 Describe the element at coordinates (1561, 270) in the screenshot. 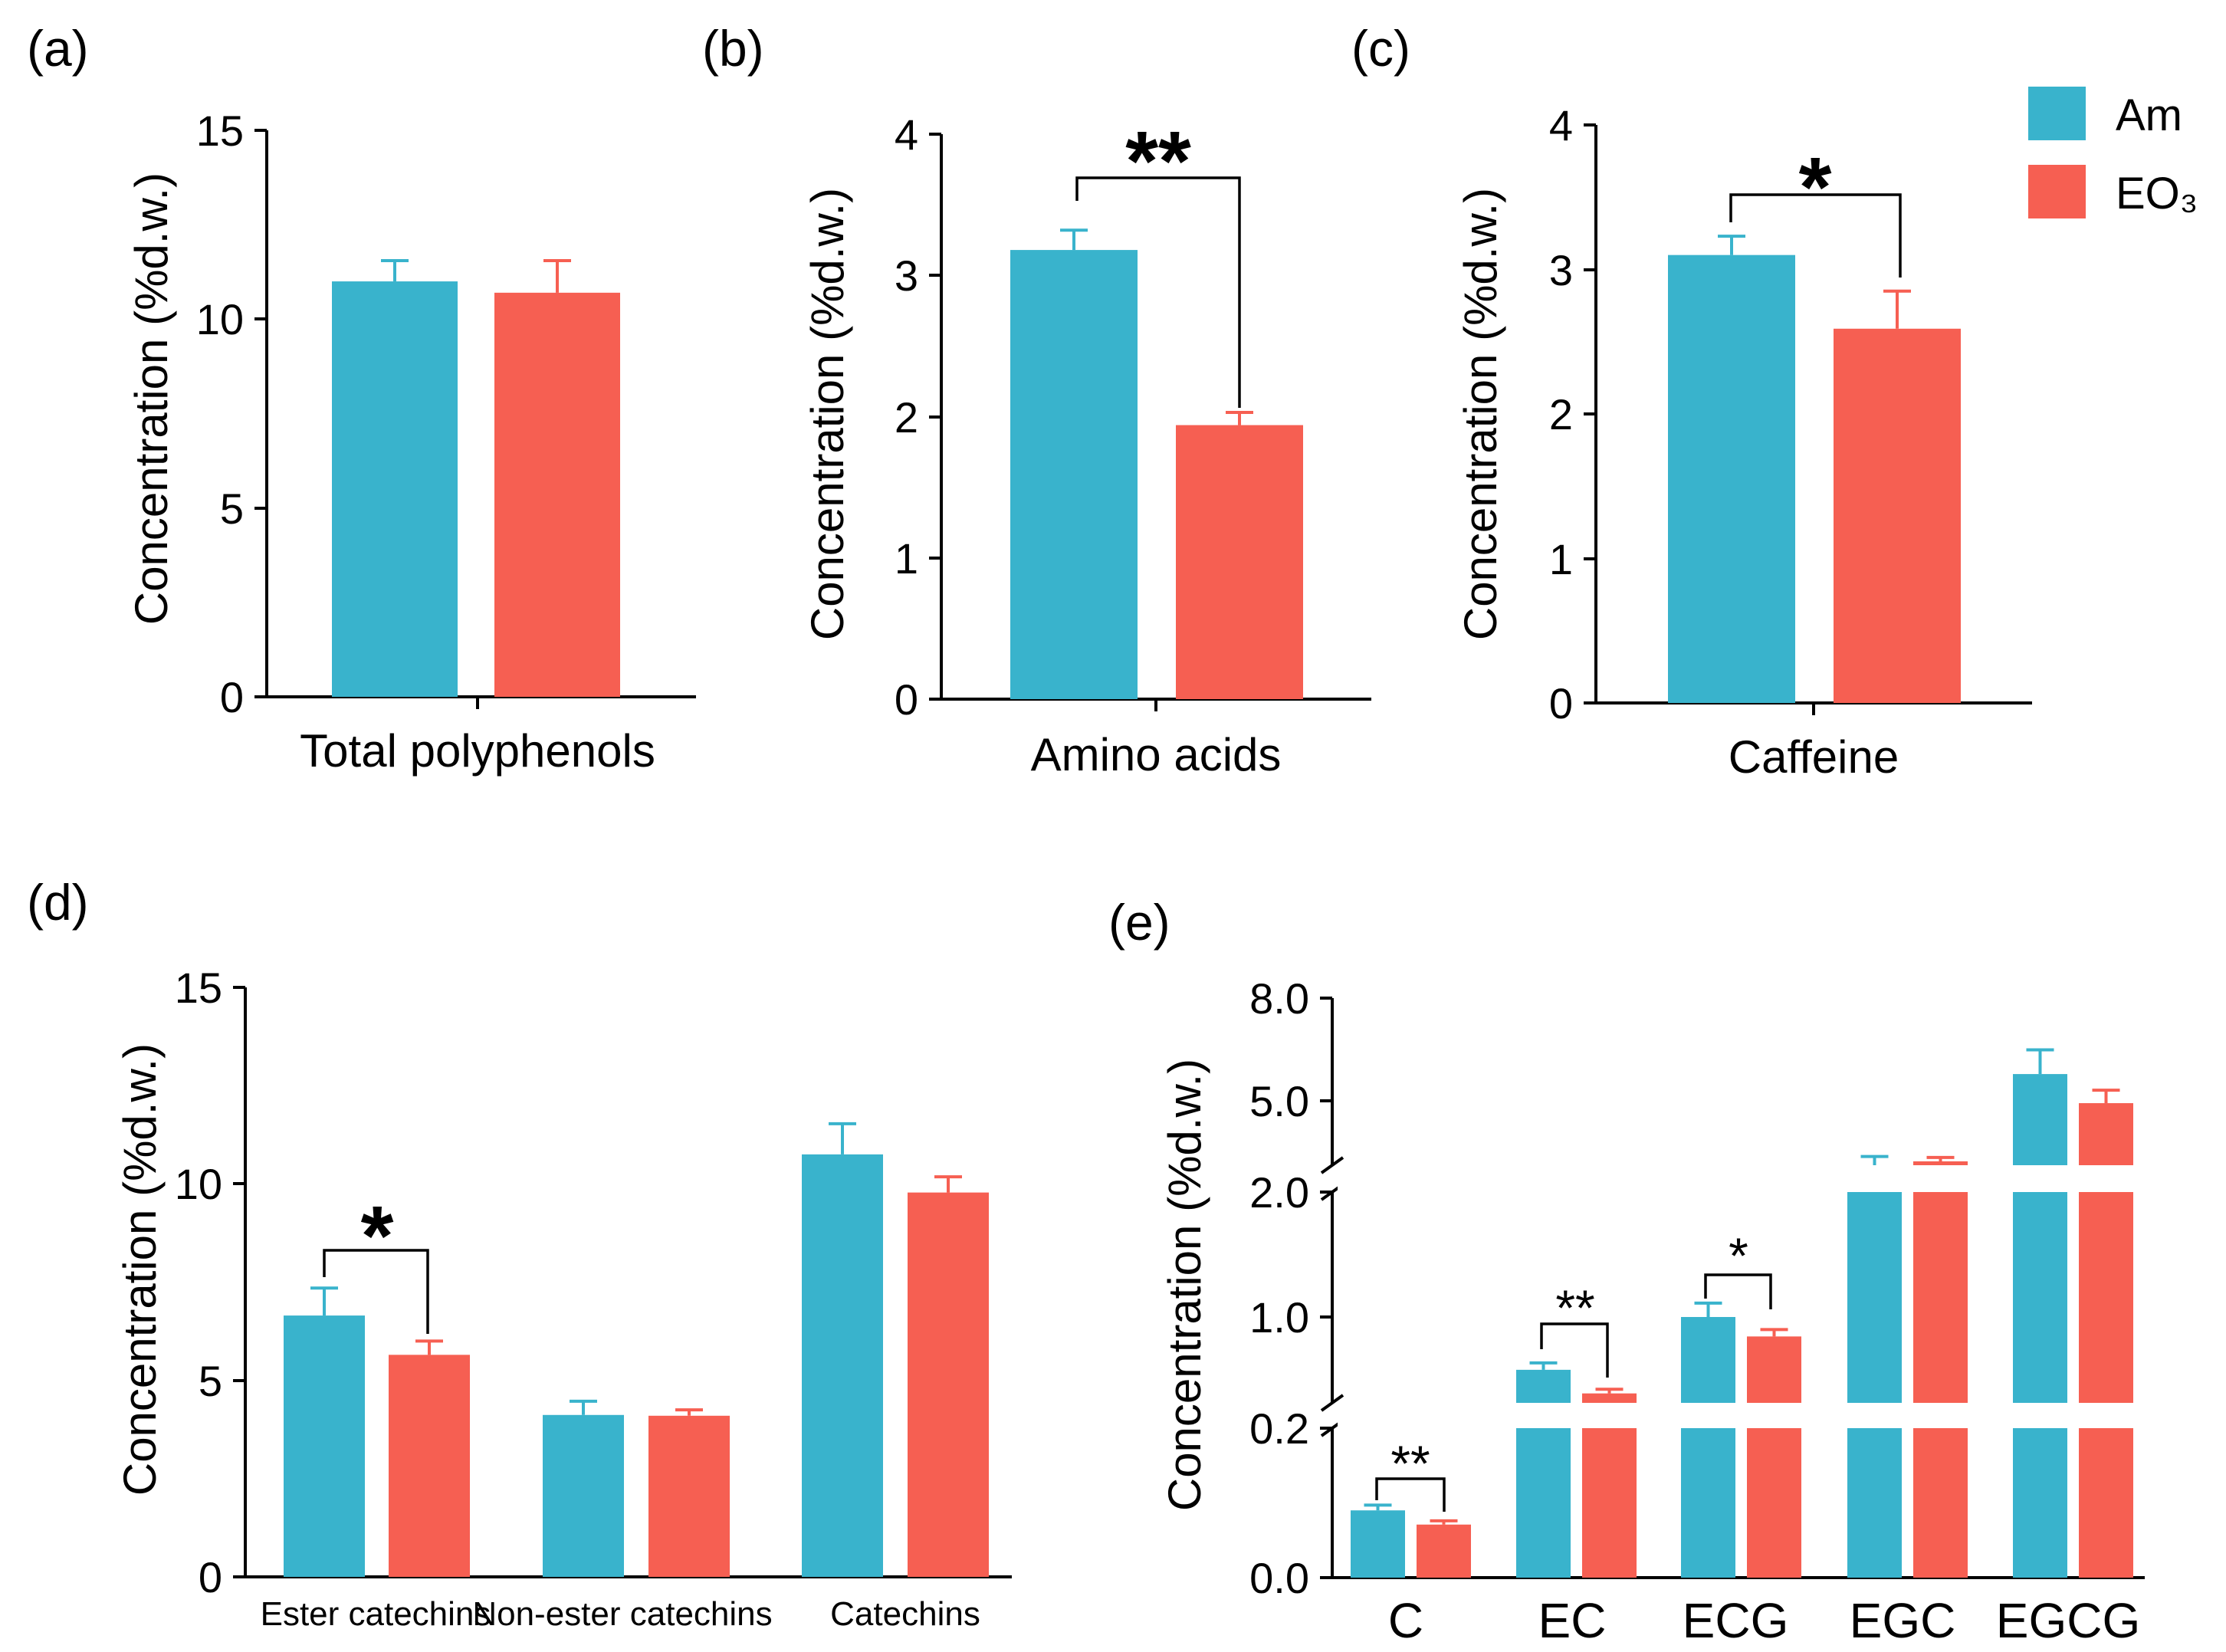

I see `y-tick-label-c-3: 3` at that location.